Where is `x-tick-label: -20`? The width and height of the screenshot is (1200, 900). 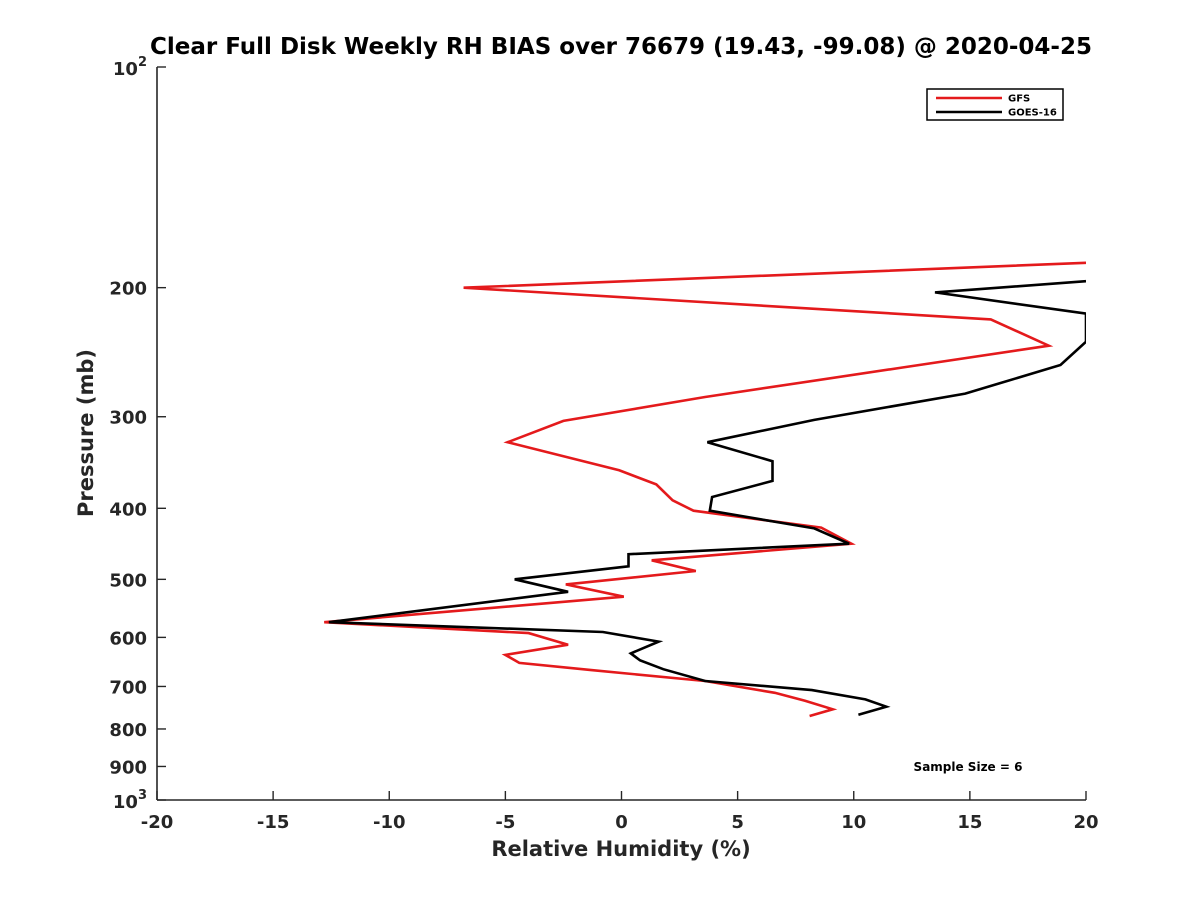 x-tick-label: -20 is located at coordinates (157, 822).